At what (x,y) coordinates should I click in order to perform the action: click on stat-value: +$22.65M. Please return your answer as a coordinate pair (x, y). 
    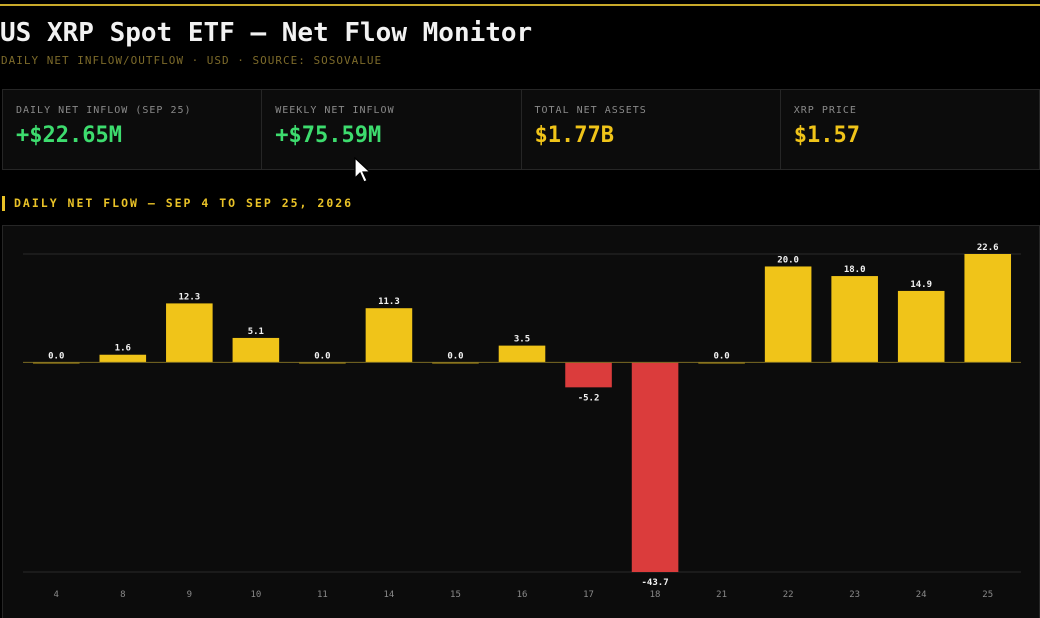
    Looking at the image, I should click on (69, 135).